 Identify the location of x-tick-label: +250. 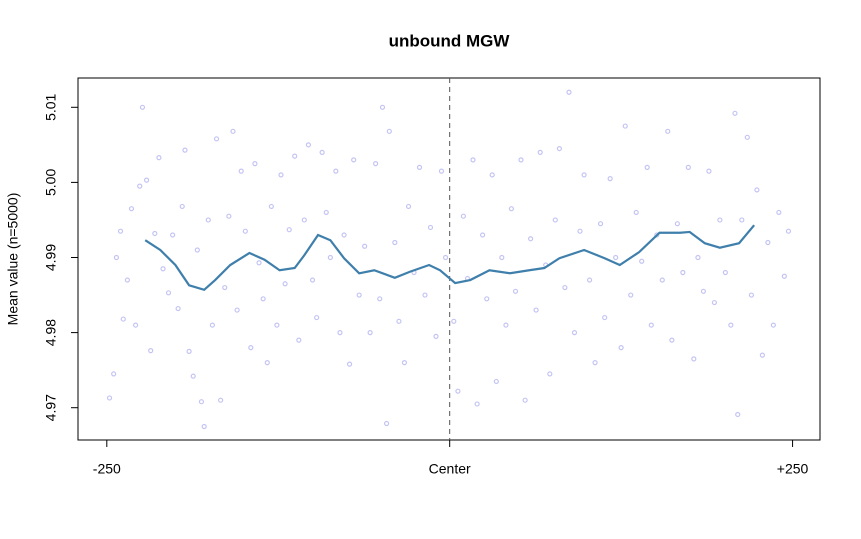
(793, 469).